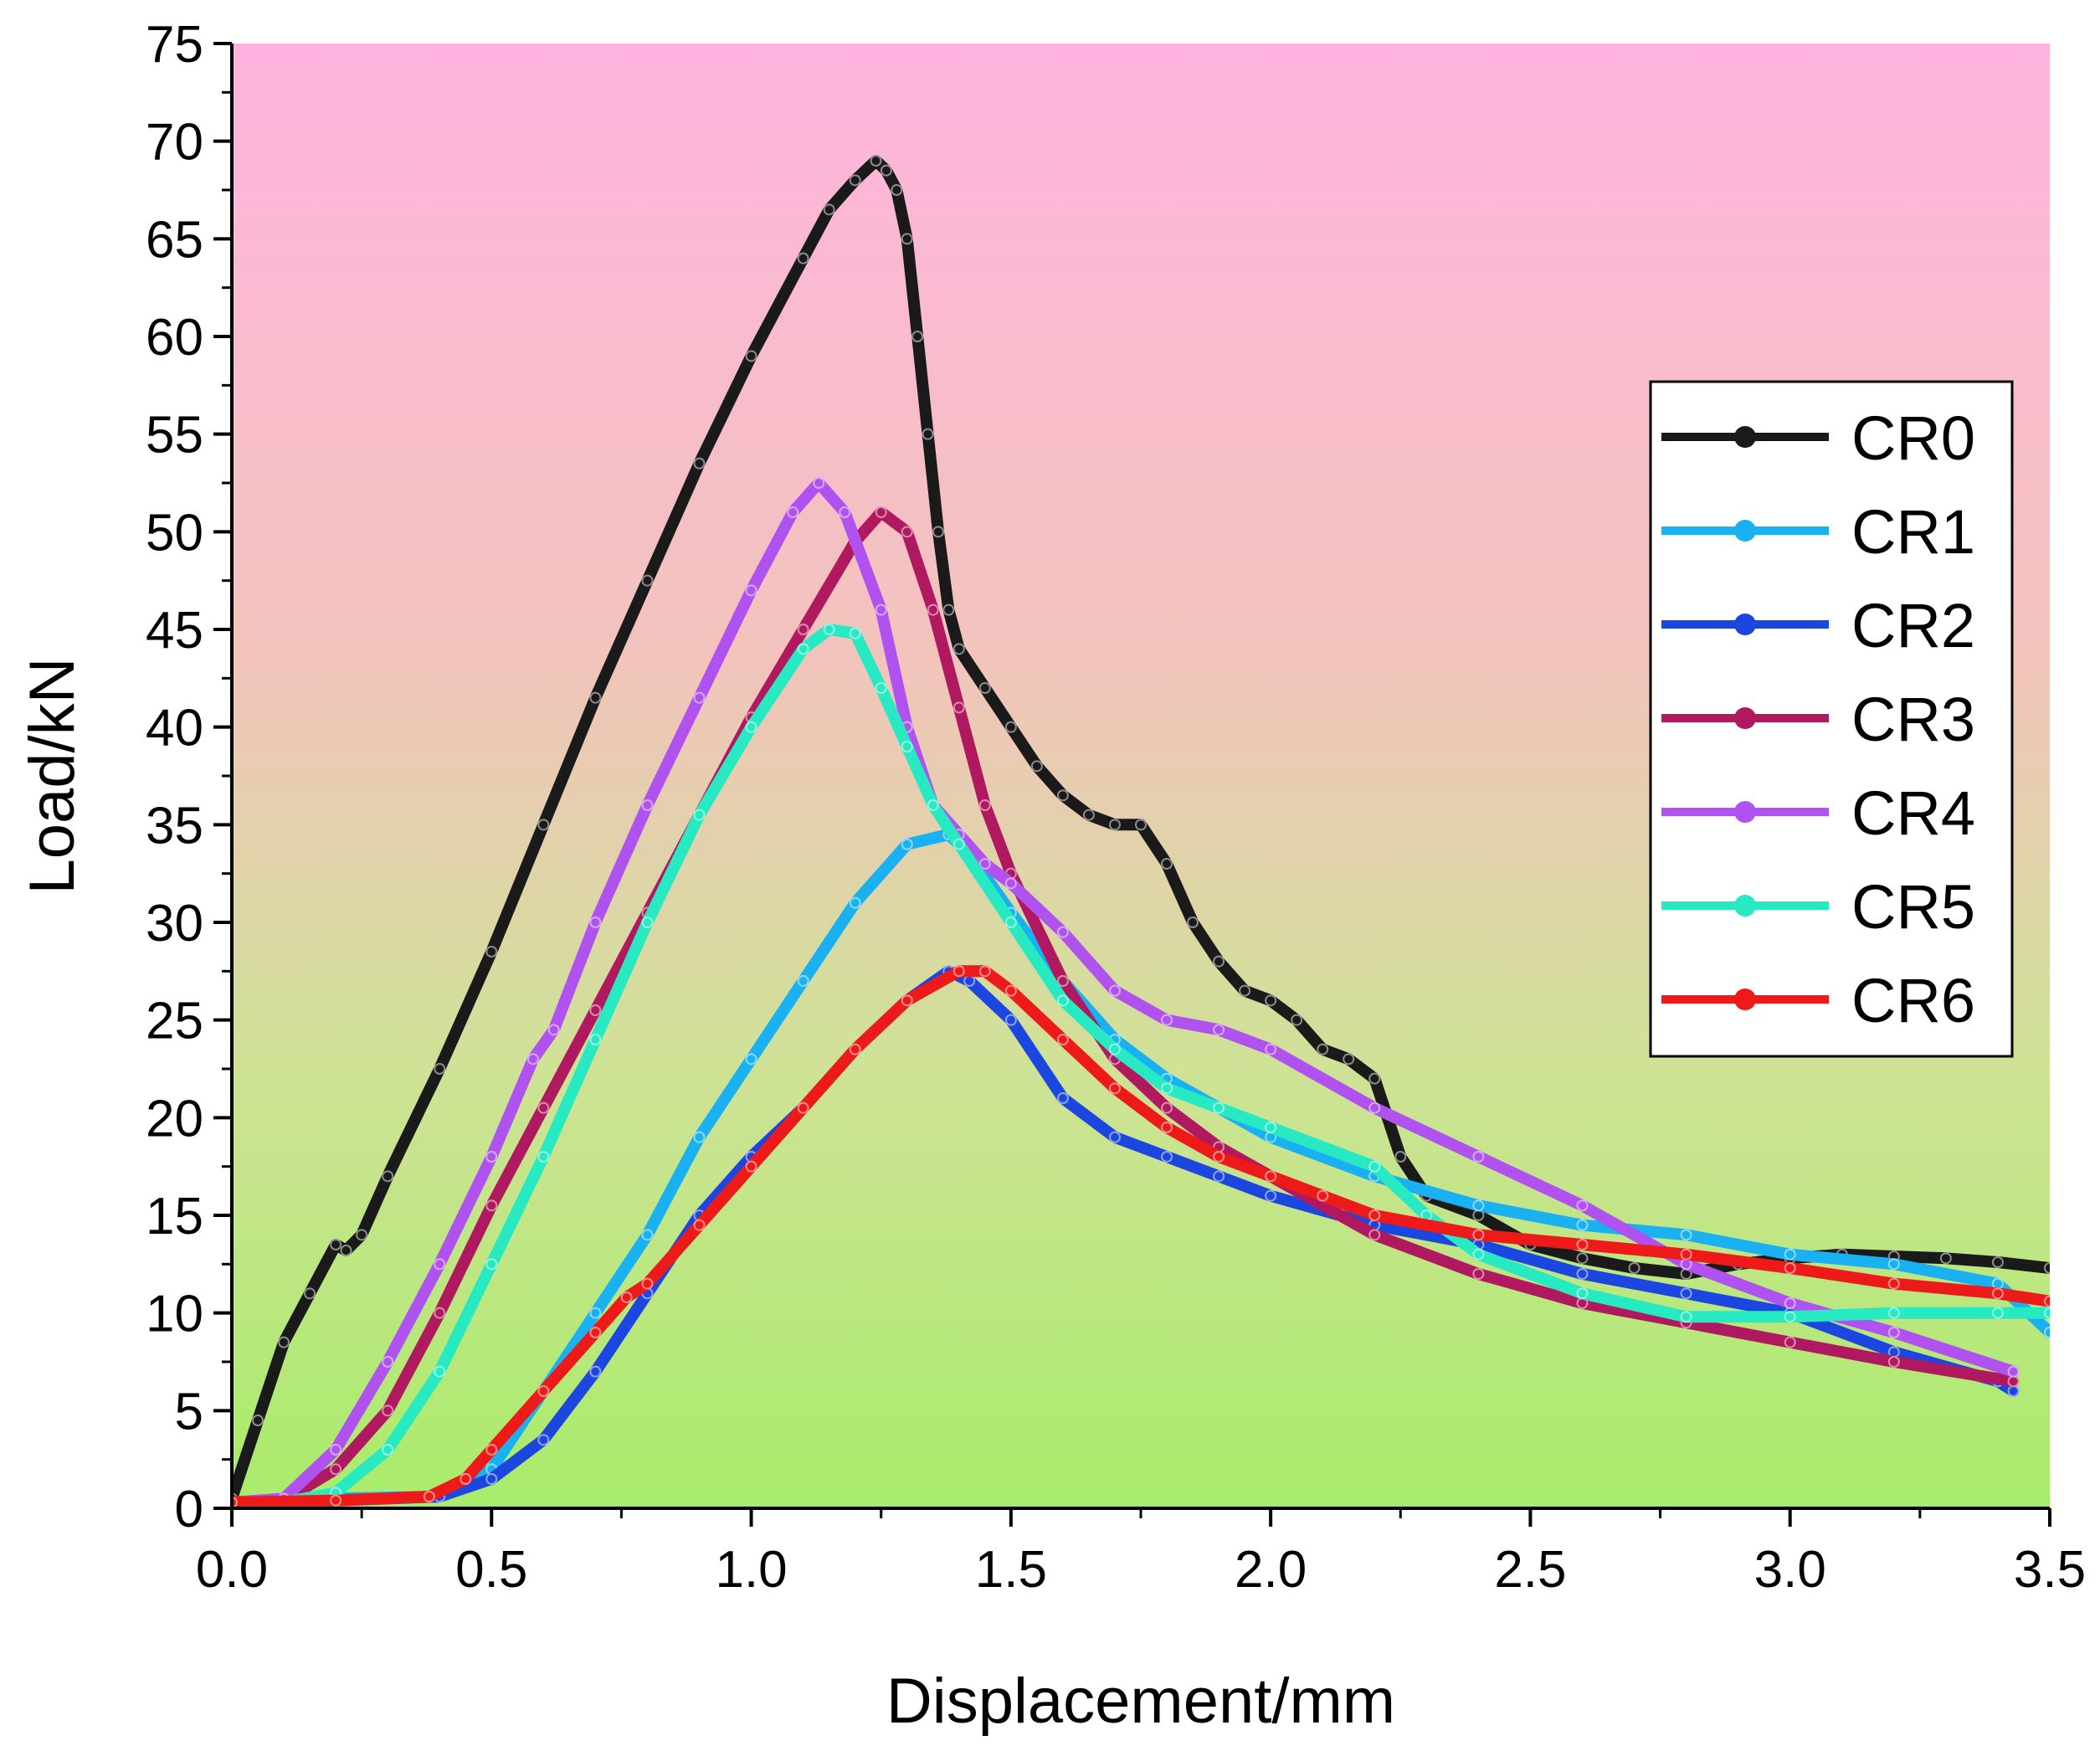  Describe the element at coordinates (1790, 1570) in the screenshot. I see `x-tick-label: 3.0` at that location.